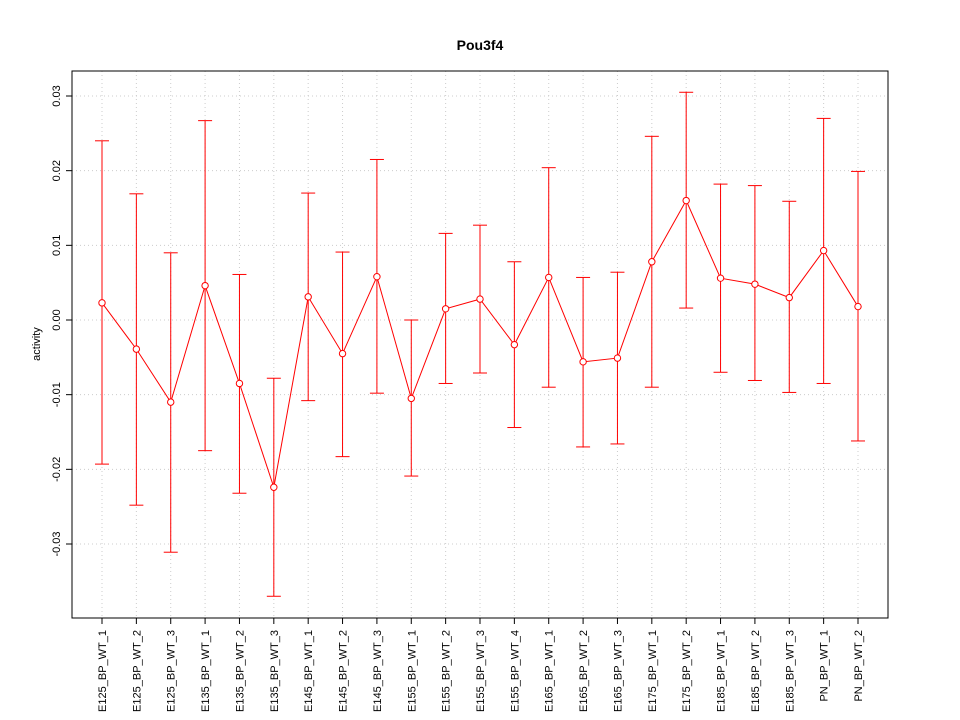 This screenshot has width=960, height=720. What do you see at coordinates (172, 671) in the screenshot?
I see `x-tick-label: E125_BP_WT_3` at bounding box center [172, 671].